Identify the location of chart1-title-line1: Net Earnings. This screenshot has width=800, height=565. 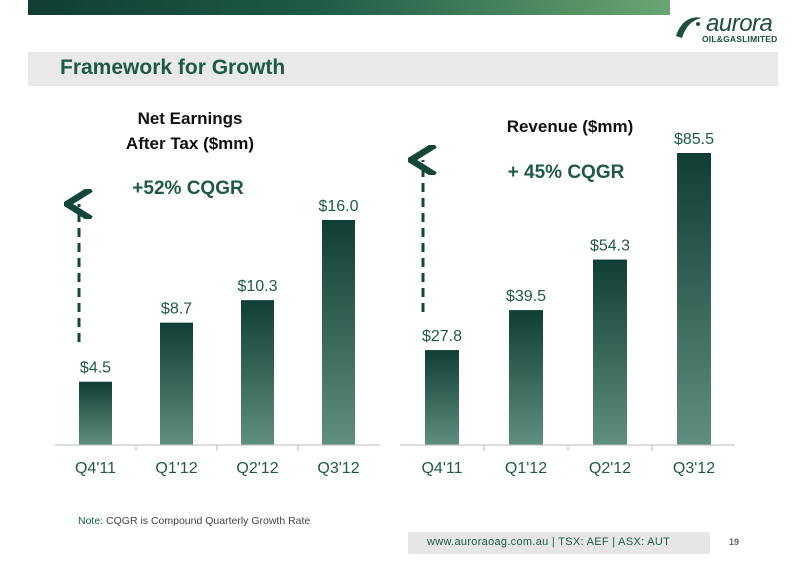
(190, 118).